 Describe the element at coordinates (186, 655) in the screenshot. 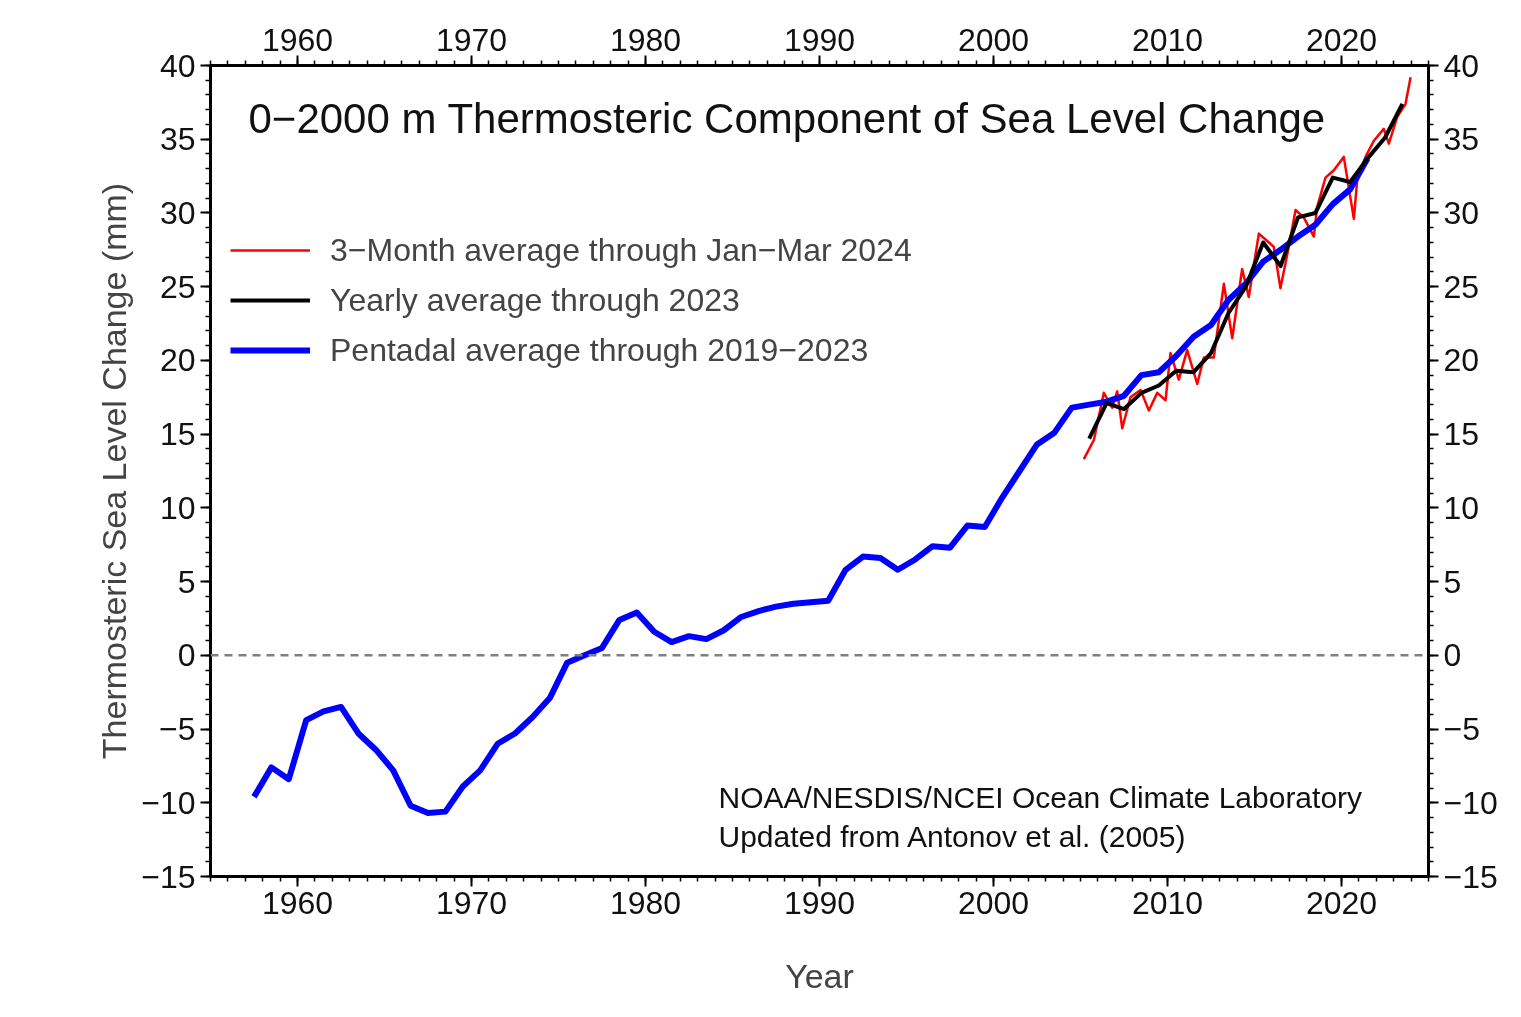

I see `y-tick-label: 0` at that location.